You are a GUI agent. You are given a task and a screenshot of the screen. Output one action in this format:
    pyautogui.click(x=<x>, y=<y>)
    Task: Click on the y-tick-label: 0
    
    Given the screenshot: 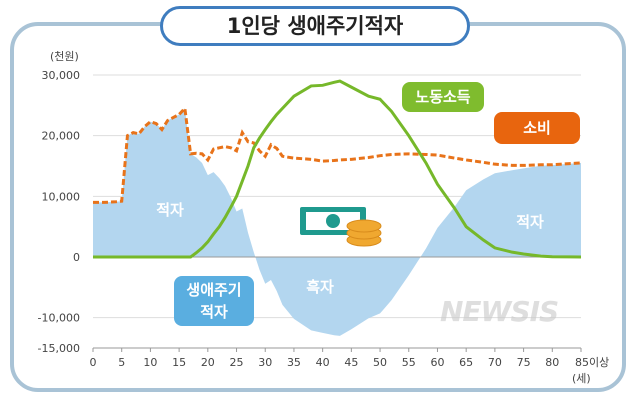 What is the action you would take?
    pyautogui.click(x=76, y=257)
    